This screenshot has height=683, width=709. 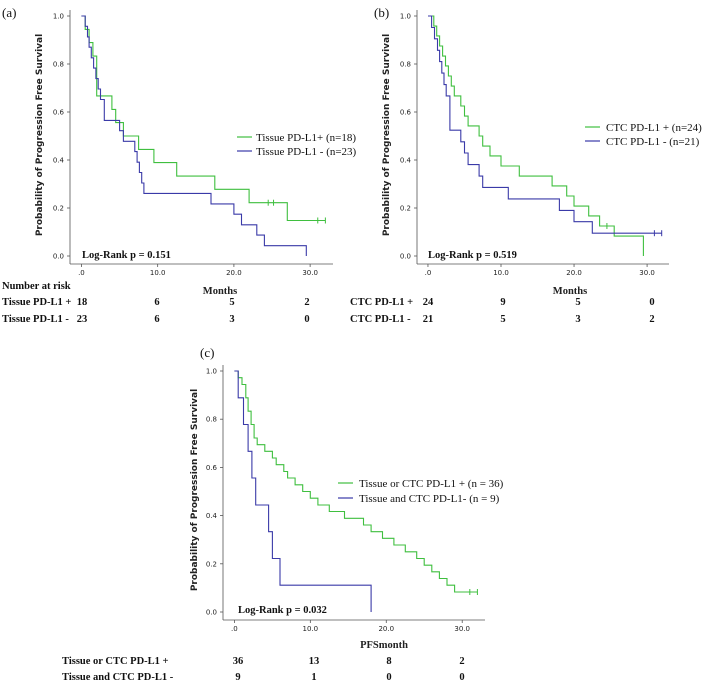 What do you see at coordinates (212, 516) in the screenshot?
I see `panel-c-y-tick-label: 0.4` at bounding box center [212, 516].